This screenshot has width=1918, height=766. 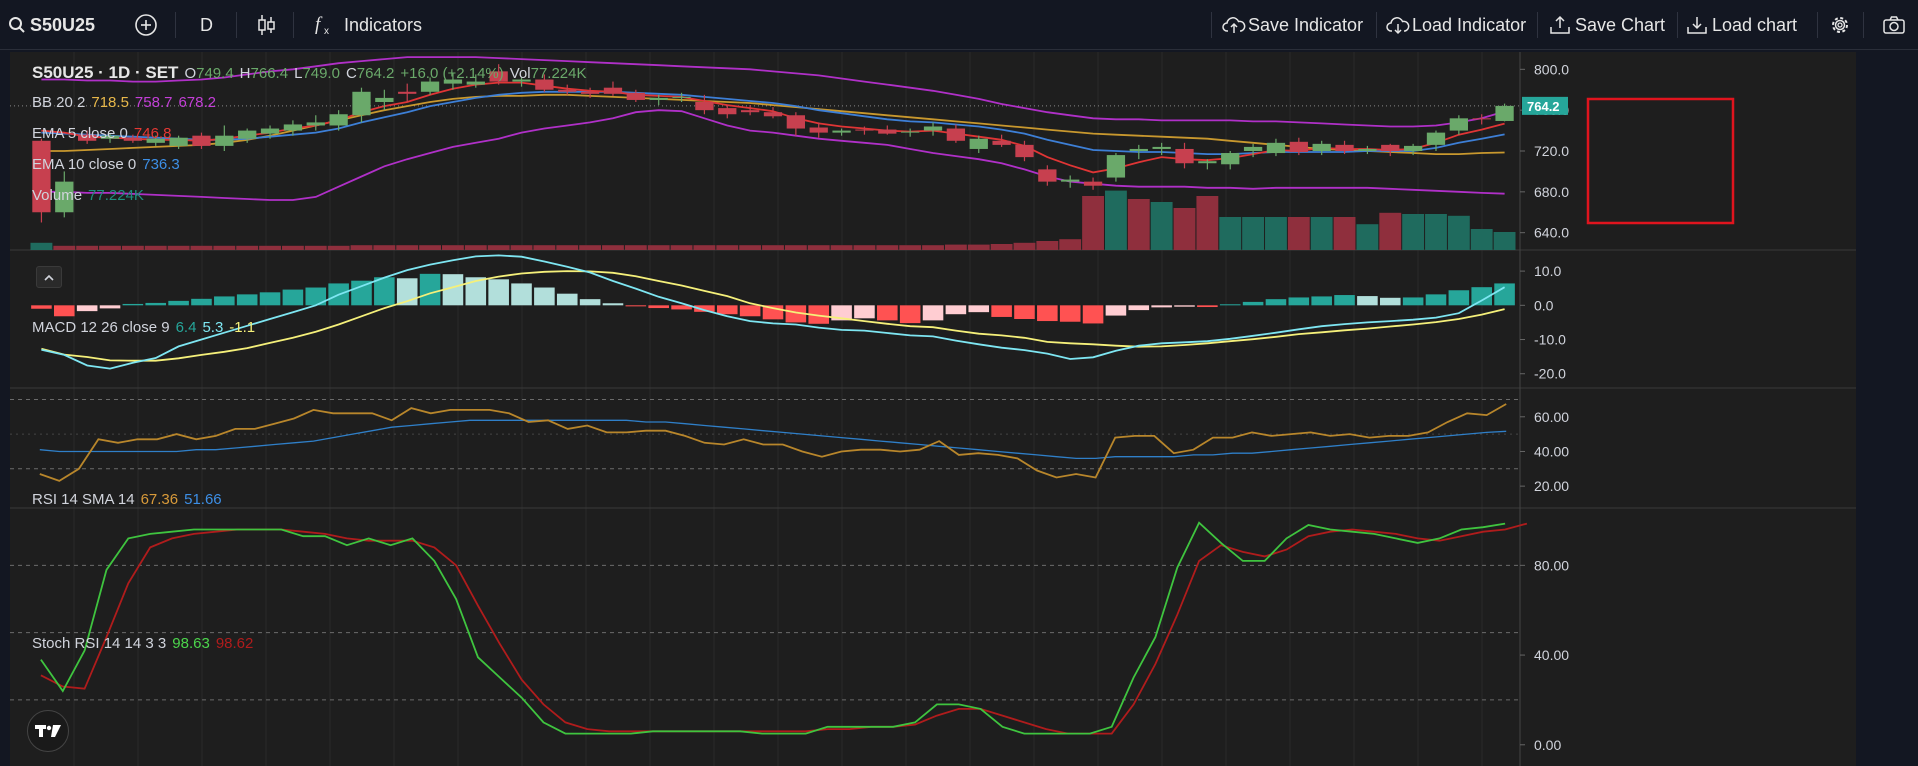 What do you see at coordinates (558, 73) in the screenshot?
I see `volume-value: 77.224K` at bounding box center [558, 73].